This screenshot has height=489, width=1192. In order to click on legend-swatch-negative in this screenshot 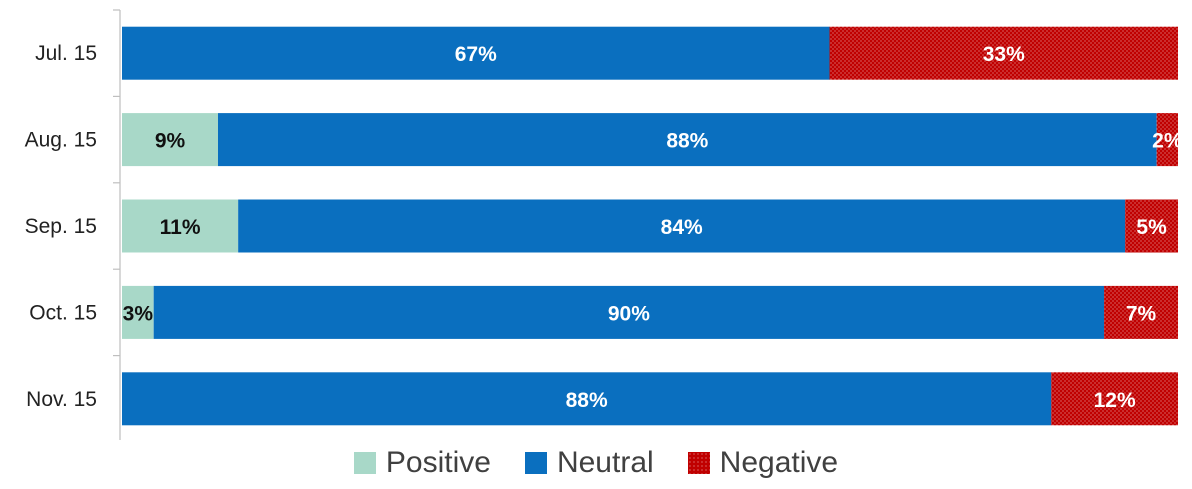, I will do `click(698, 463)`.